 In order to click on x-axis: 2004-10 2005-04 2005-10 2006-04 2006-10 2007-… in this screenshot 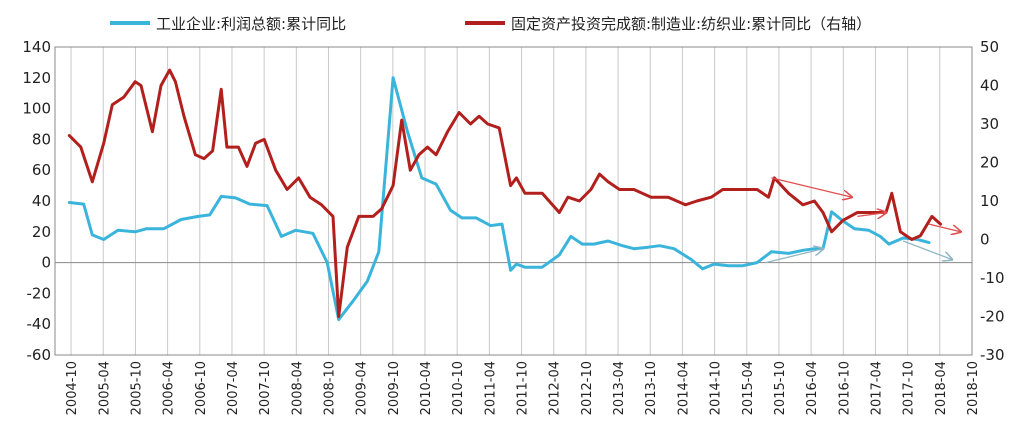, I will do `click(523, 388)`.